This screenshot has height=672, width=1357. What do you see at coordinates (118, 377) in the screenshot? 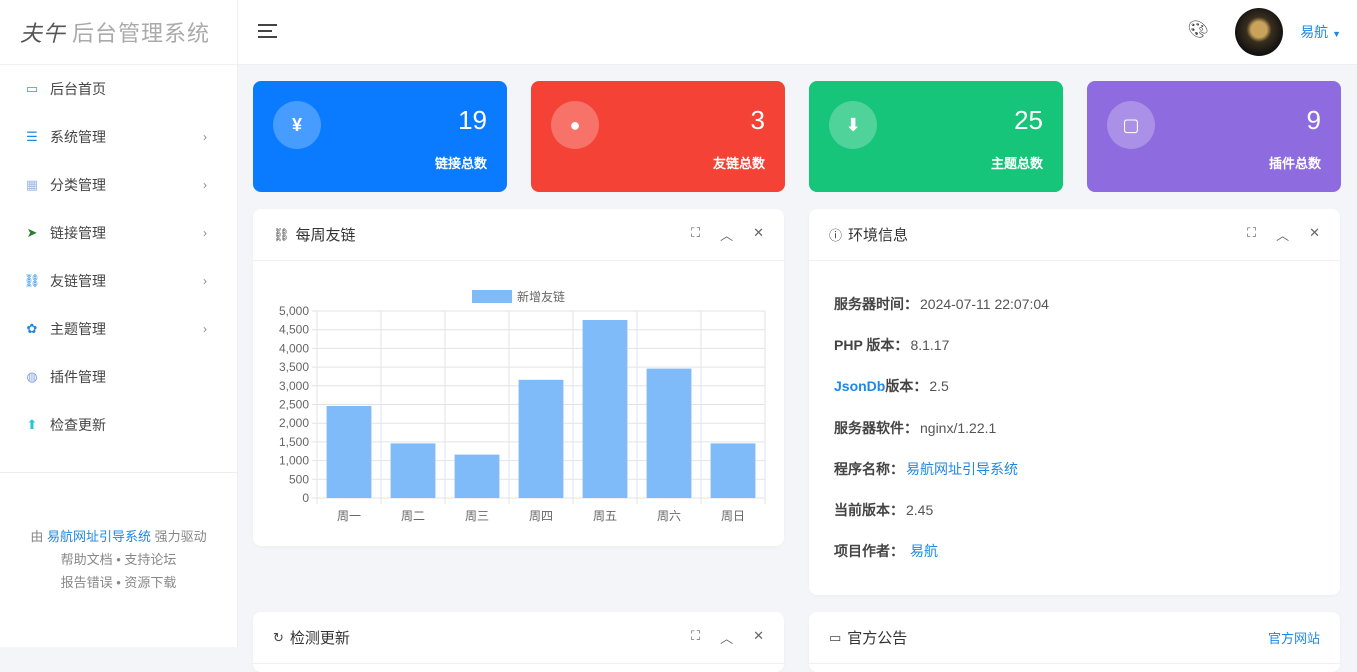
I see `sidebar-item-6: ◍ 插件管理` at bounding box center [118, 377].